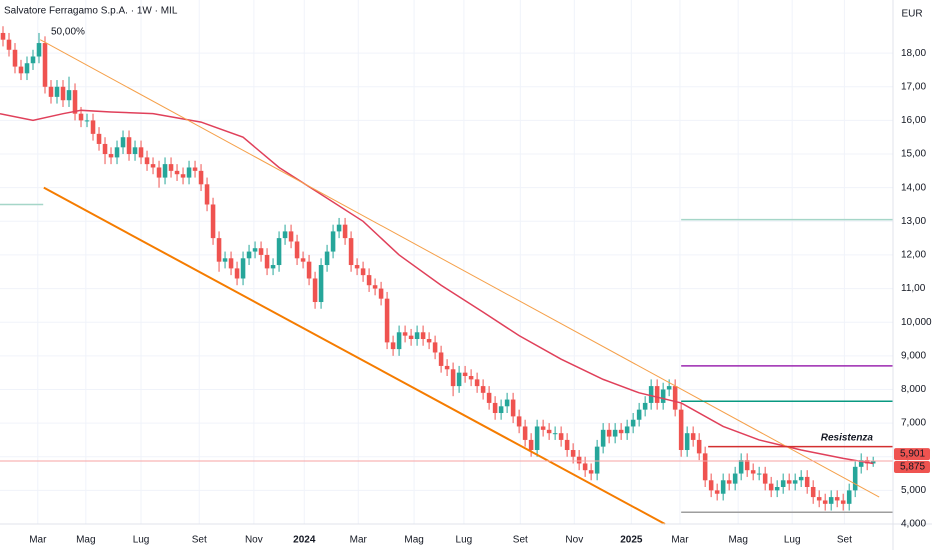 The height and width of the screenshot is (550, 932). I want to click on y-tick-label: 11,00, so click(913, 288).